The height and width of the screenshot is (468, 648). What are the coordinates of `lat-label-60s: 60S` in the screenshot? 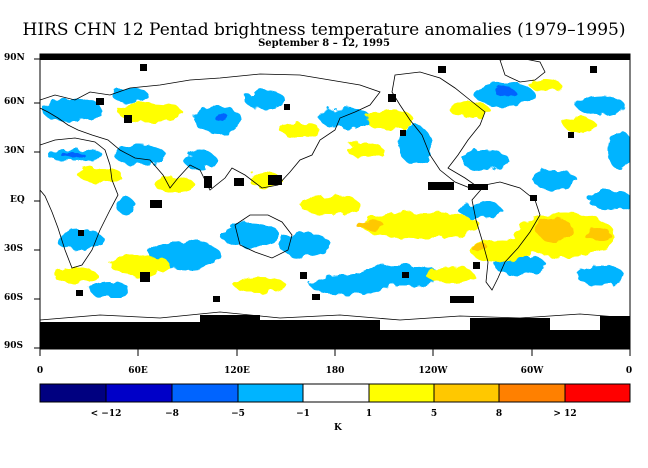 It's located at (14, 298).